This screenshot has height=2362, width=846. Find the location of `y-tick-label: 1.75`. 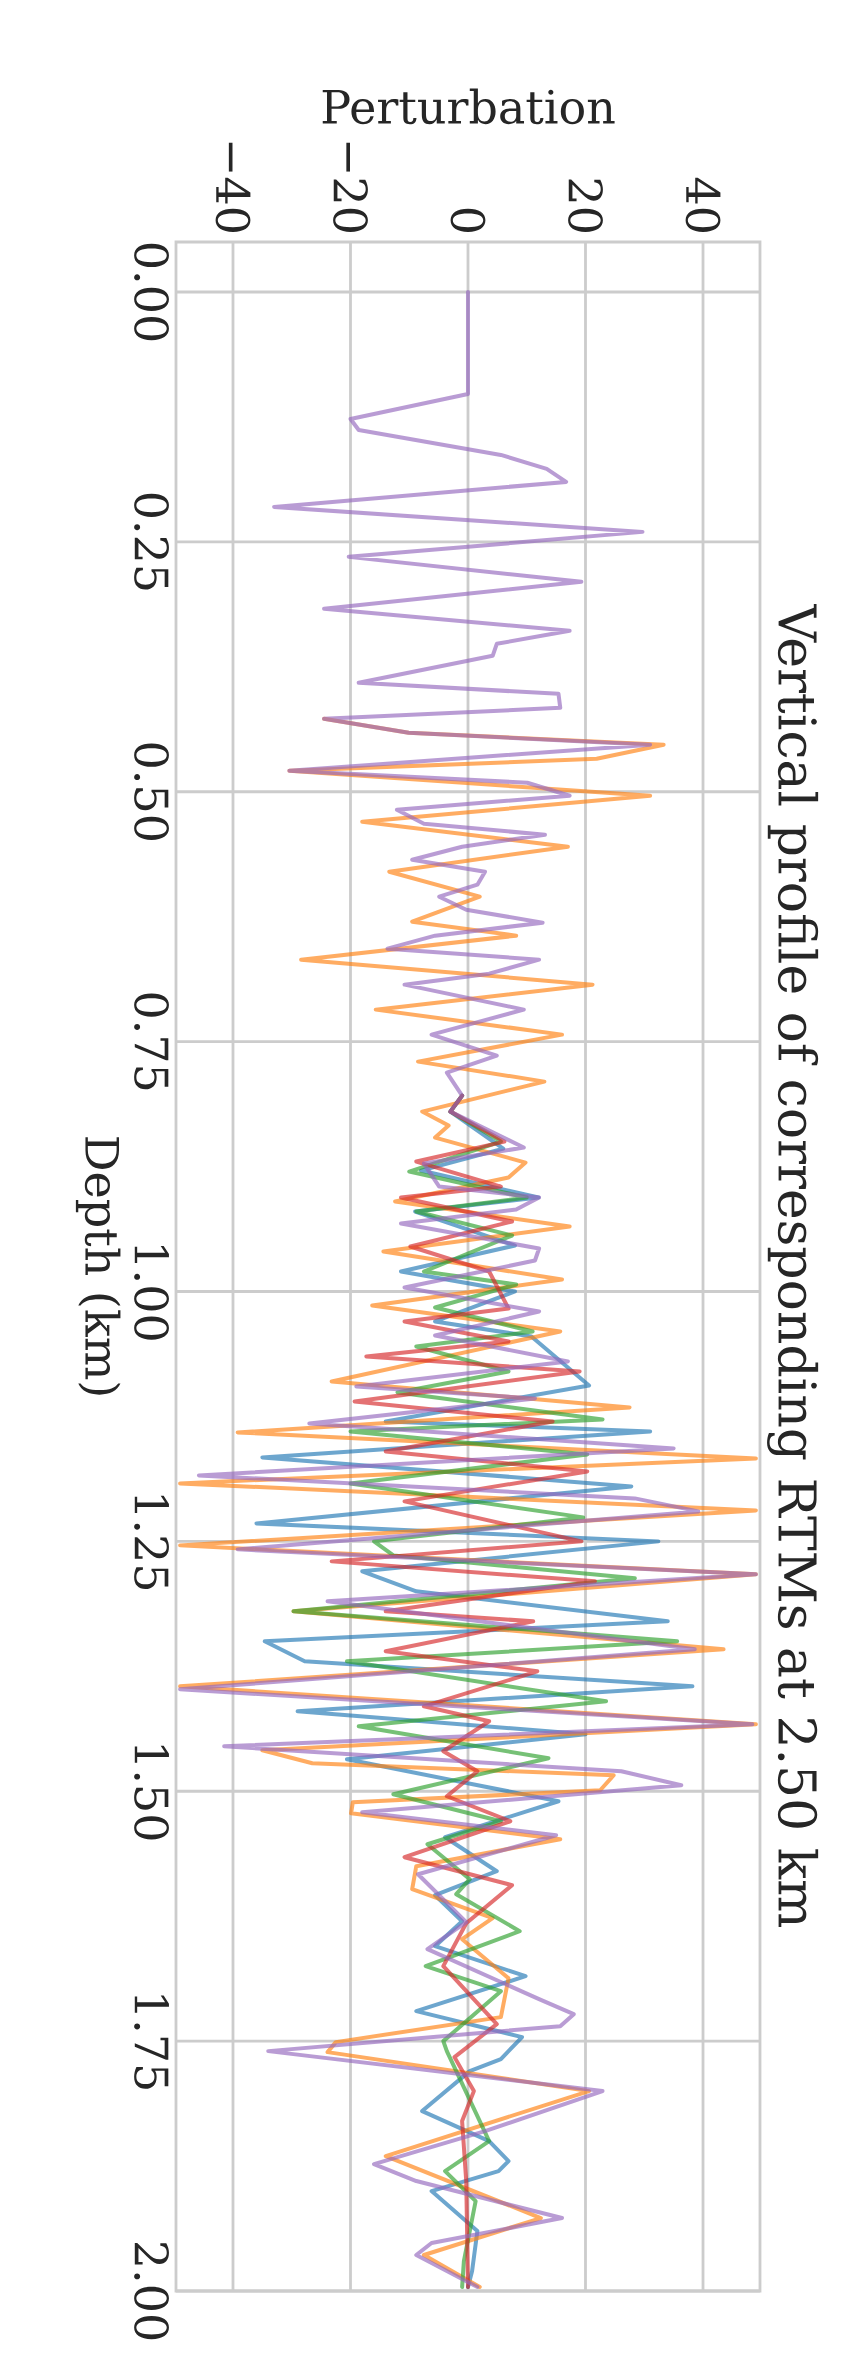

y-tick-label: 1.75 is located at coordinates (151, 2042).